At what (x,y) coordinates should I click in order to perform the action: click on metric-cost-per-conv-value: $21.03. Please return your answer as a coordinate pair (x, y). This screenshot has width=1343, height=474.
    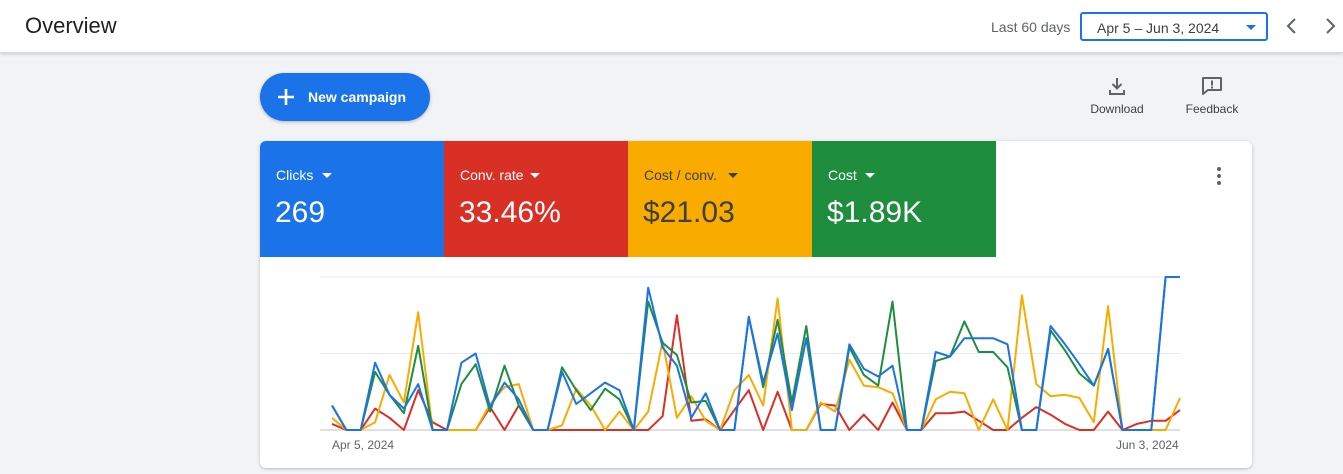
    Looking at the image, I should click on (689, 212).